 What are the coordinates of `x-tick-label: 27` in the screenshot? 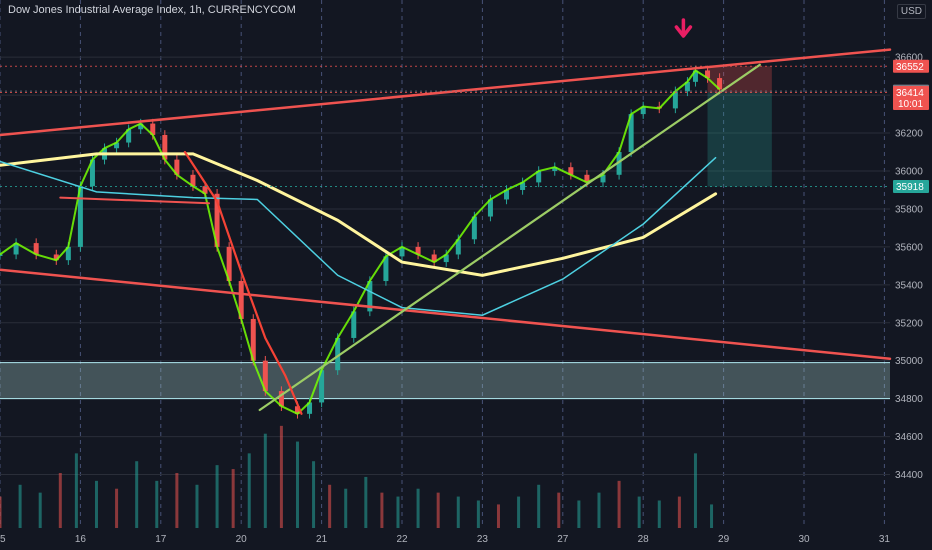 It's located at (563, 539).